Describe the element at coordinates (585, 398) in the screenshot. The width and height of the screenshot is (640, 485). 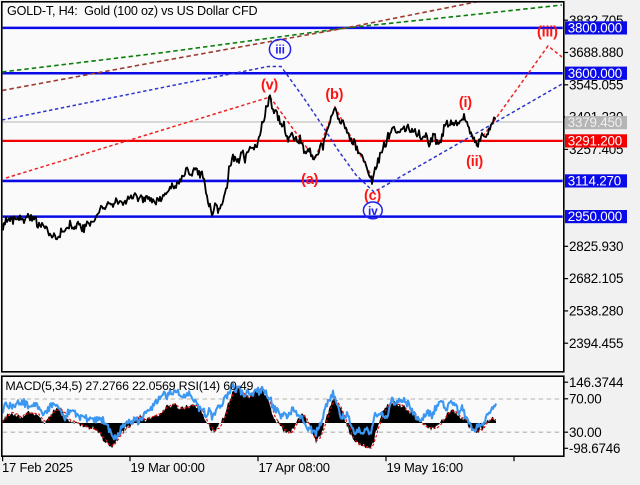
I see `svg-text: 70.00` at that location.